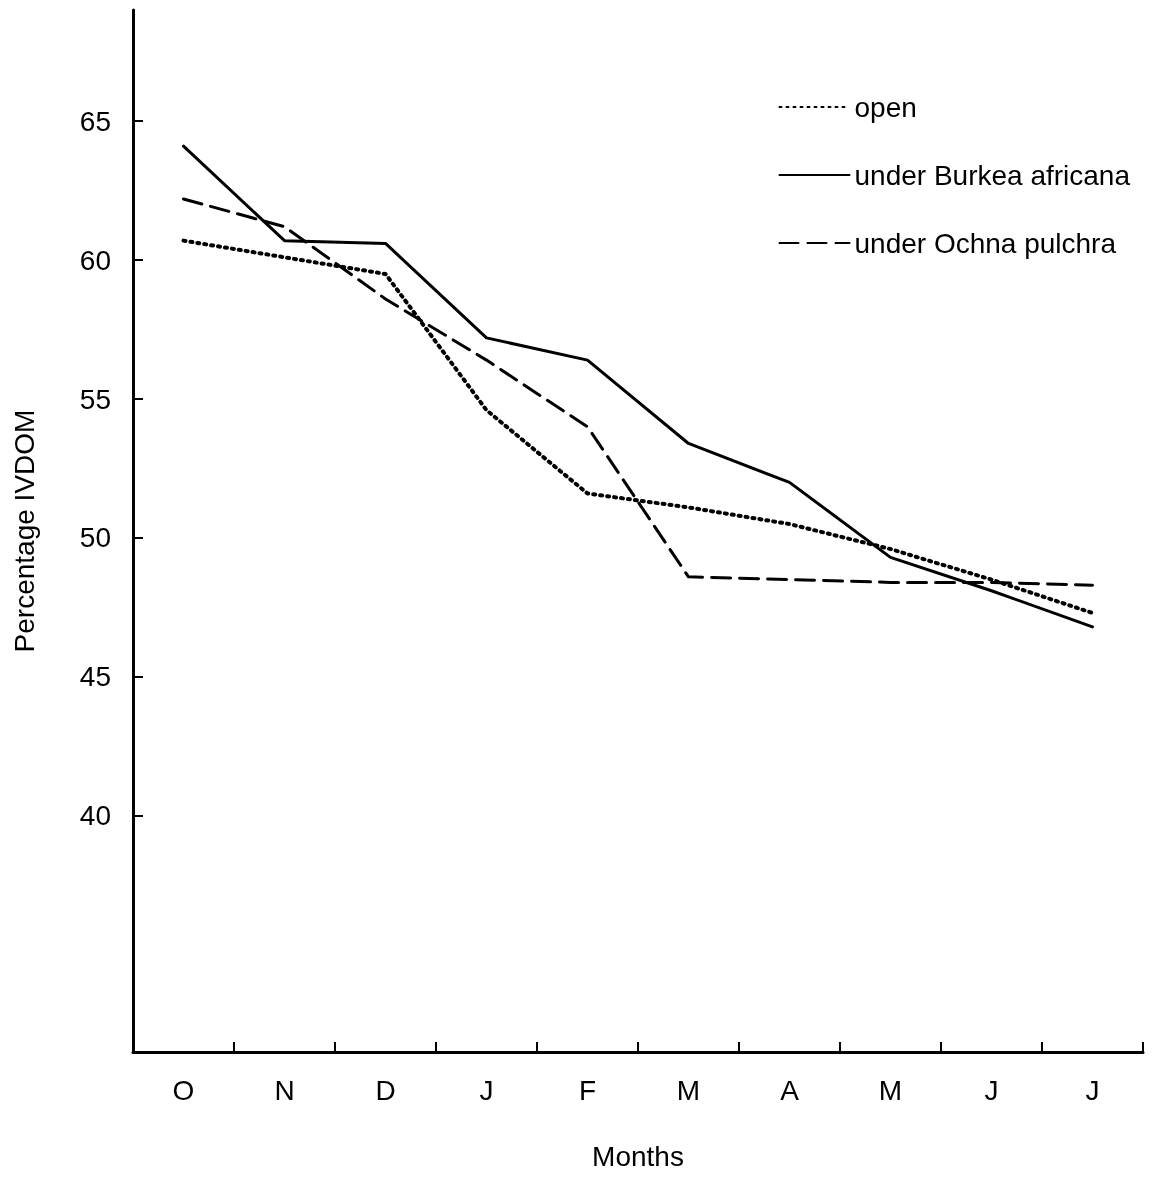 This screenshot has width=1155, height=1185. I want to click on y-tick-label: 45, so click(95, 677).